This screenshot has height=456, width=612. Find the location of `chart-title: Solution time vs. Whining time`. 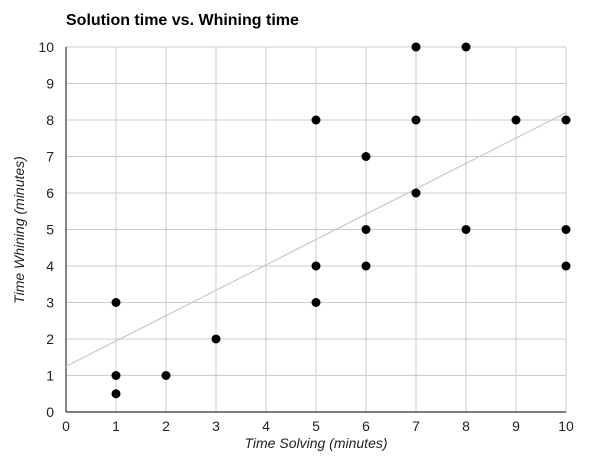

chart-title: Solution time vs. Whining time is located at coordinates (182, 20).